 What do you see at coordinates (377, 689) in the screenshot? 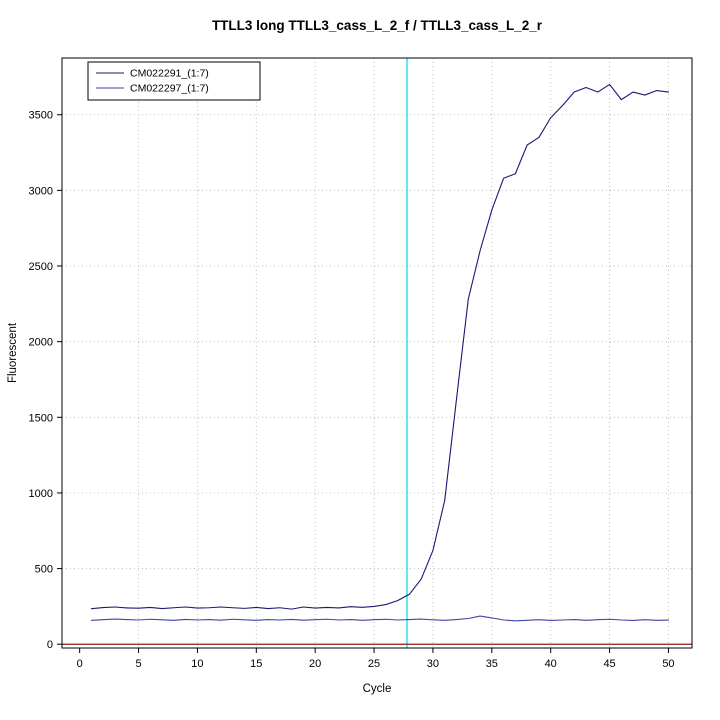
I see `x-axis-label: Cycle` at bounding box center [377, 689].